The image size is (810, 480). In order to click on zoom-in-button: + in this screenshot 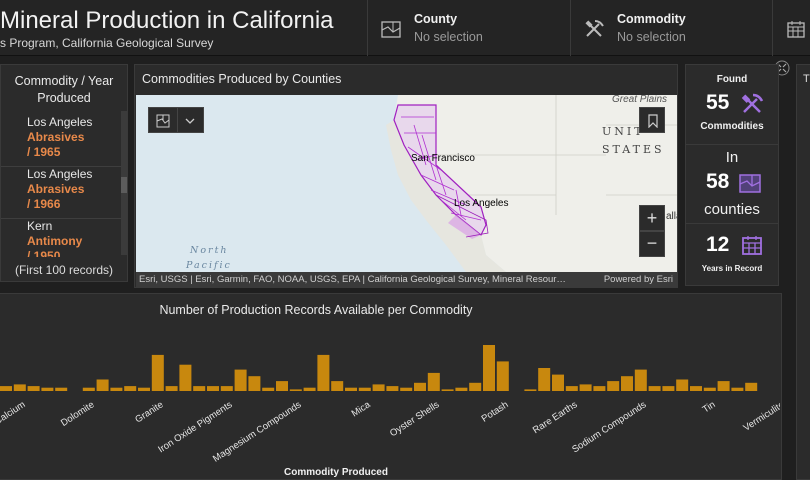, I will do `click(652, 218)`.